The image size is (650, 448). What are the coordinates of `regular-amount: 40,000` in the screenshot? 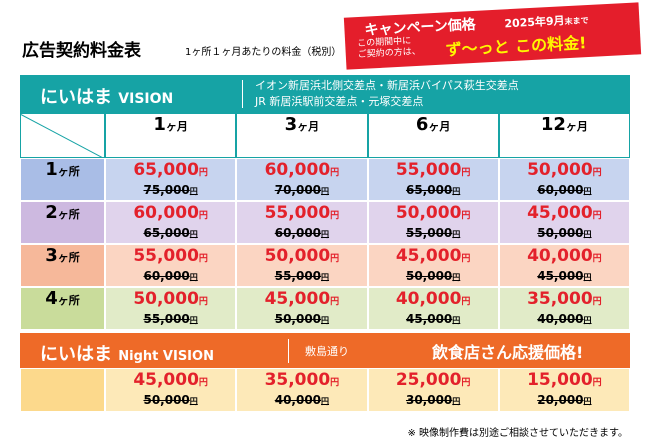 It's located at (298, 400).